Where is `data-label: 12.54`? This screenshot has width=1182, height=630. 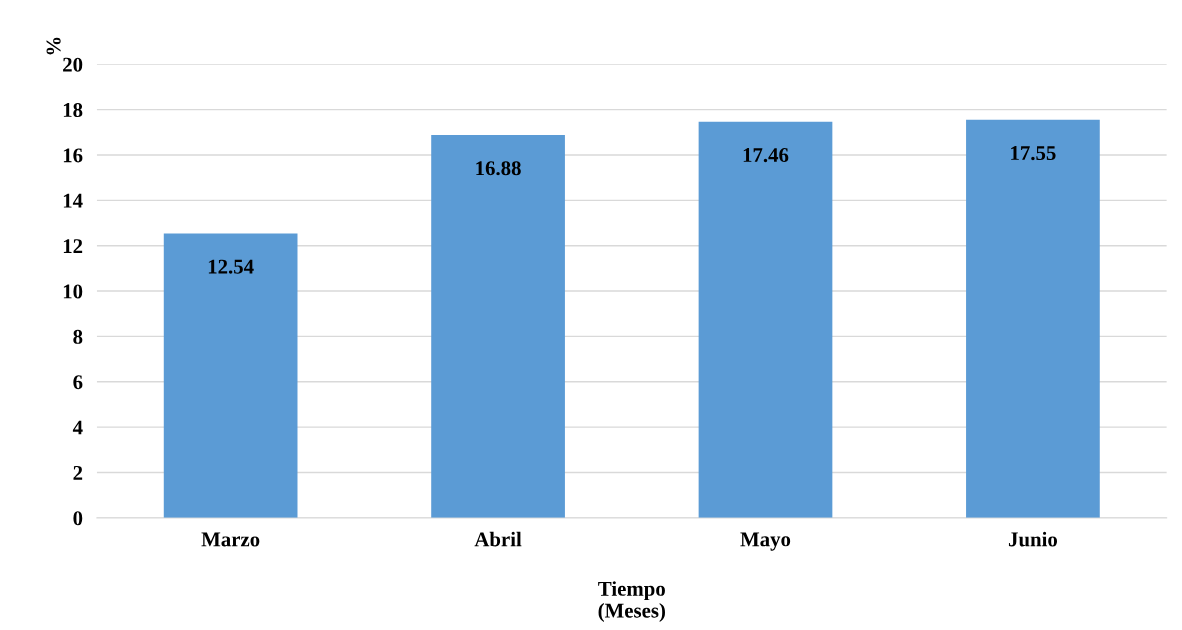
data-label: 12.54 is located at coordinates (231, 266).